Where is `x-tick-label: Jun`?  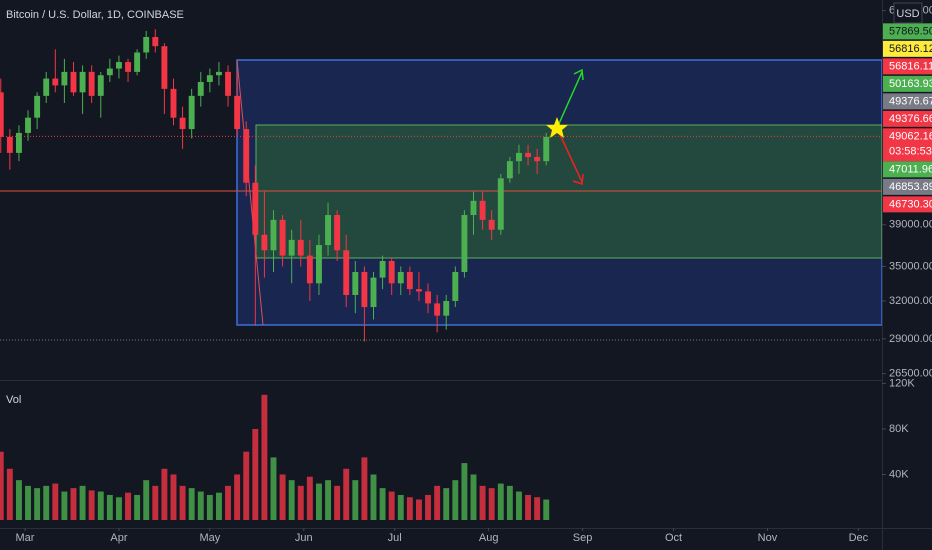
x-tick-label: Jun is located at coordinates (304, 538).